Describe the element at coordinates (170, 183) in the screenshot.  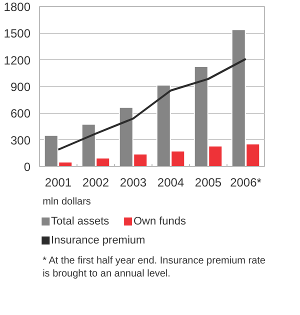
I see `x-tick-label: 2004` at that location.